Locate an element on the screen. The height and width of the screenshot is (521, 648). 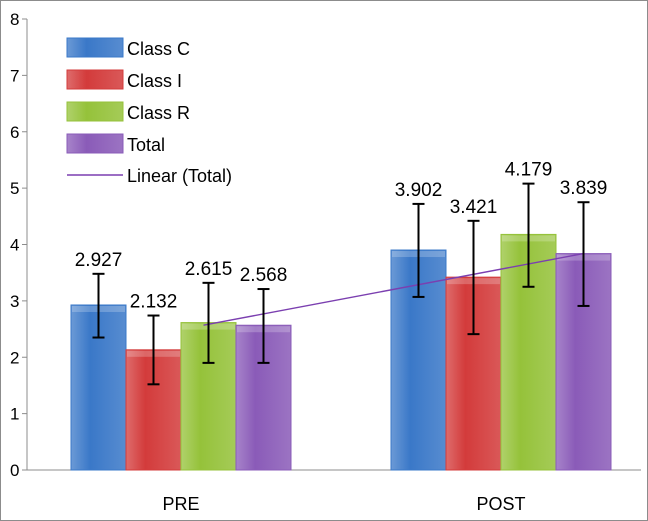
data-label: 3.421 is located at coordinates (474, 207).